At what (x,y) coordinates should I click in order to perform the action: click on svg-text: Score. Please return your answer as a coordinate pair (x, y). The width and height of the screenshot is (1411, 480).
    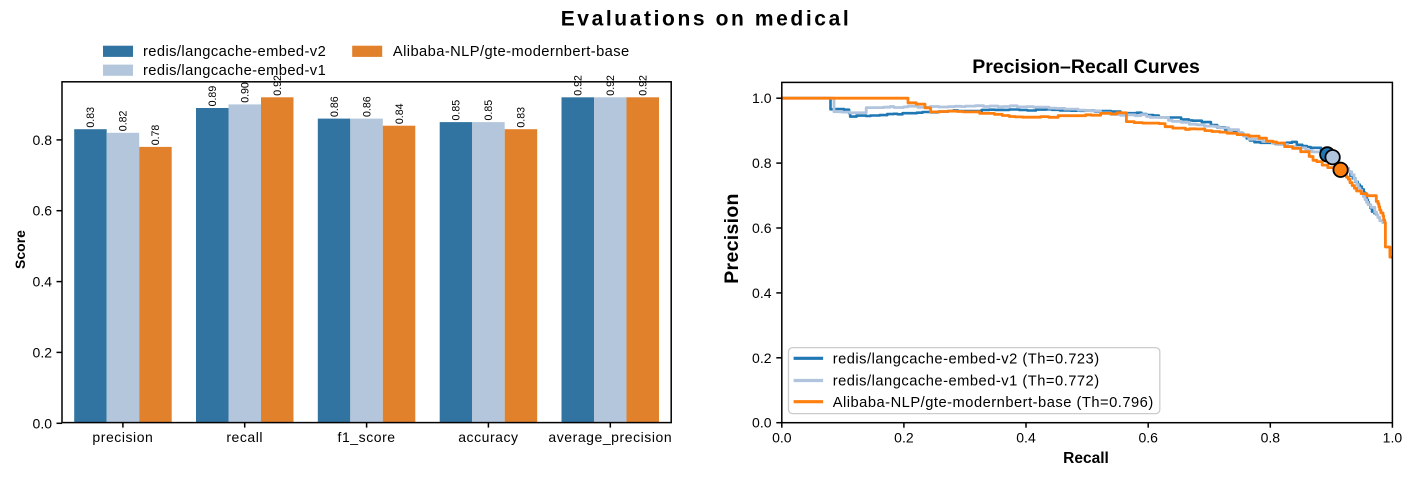
    Looking at the image, I should click on (20, 249).